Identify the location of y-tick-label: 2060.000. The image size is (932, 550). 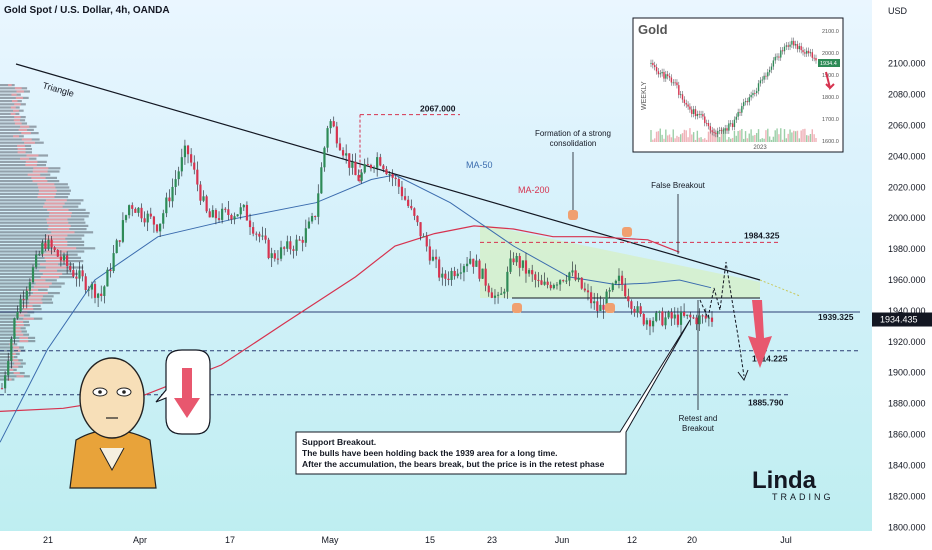
(907, 125).